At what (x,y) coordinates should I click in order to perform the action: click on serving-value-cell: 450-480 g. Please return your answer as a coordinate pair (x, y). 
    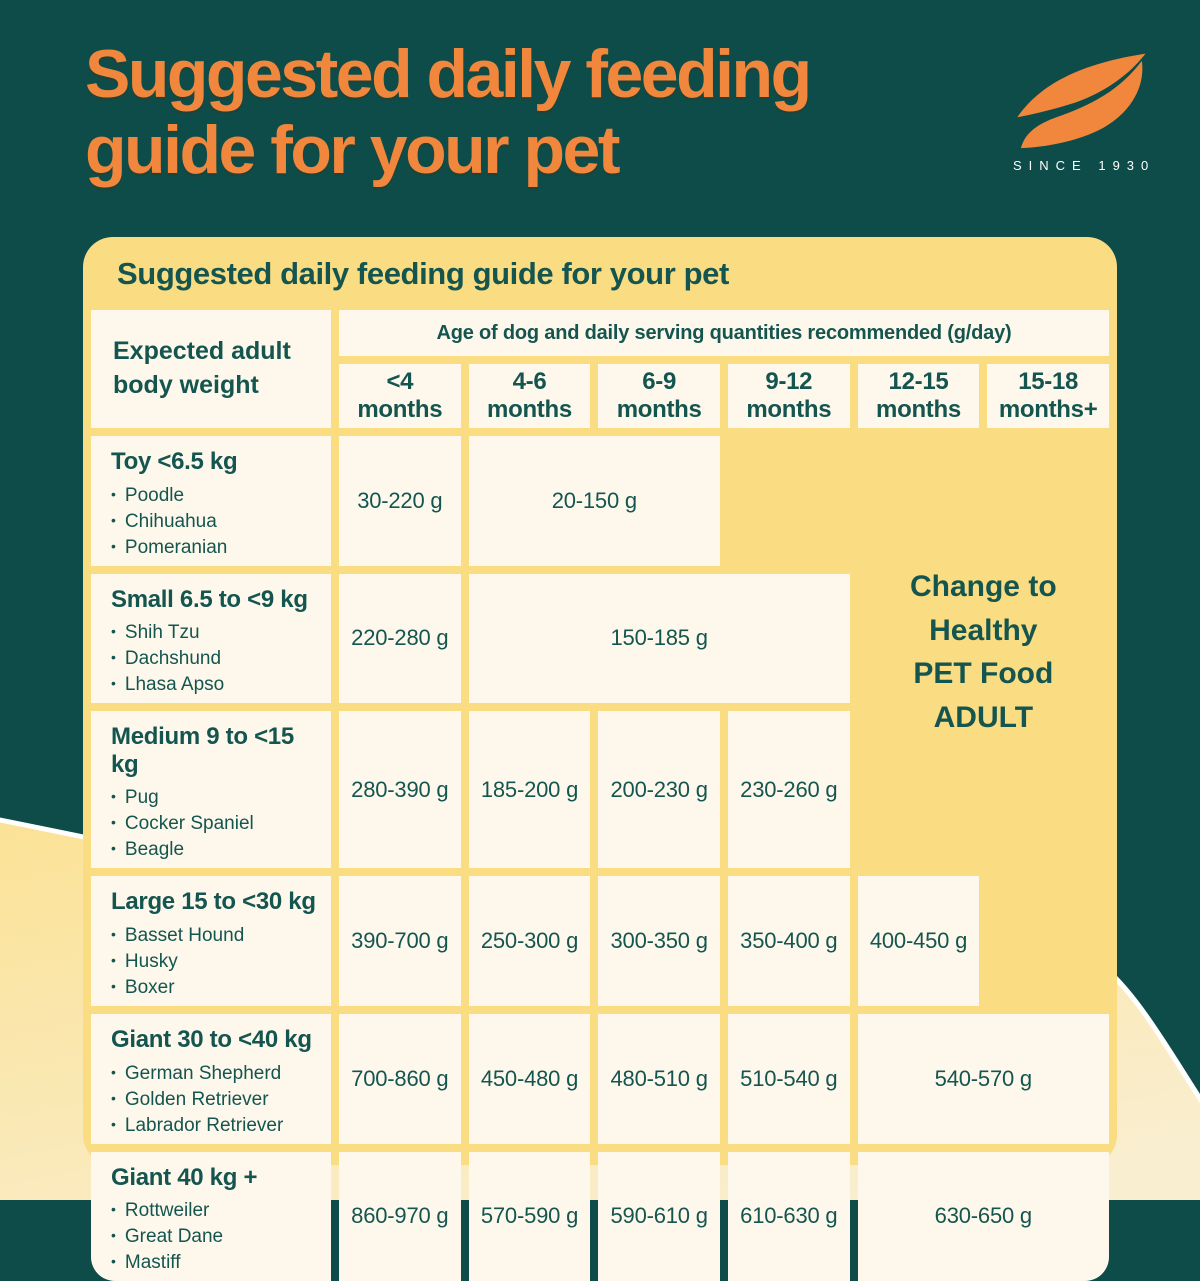
    Looking at the image, I should click on (529, 1078).